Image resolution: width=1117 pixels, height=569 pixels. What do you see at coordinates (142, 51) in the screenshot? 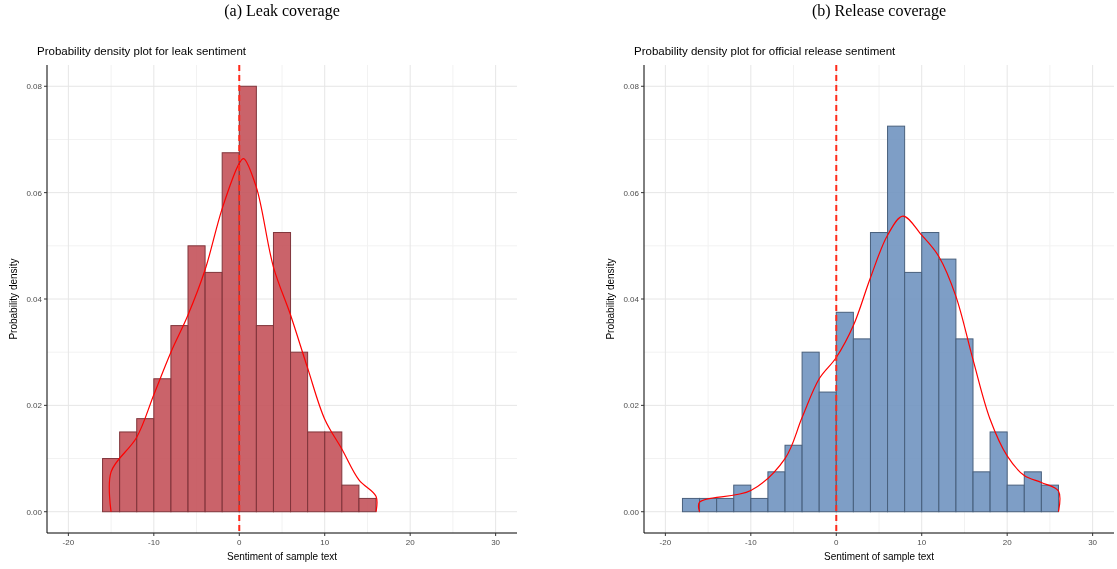
I see `chart-subtitle: Probability density plot for leak sentiment` at bounding box center [142, 51].